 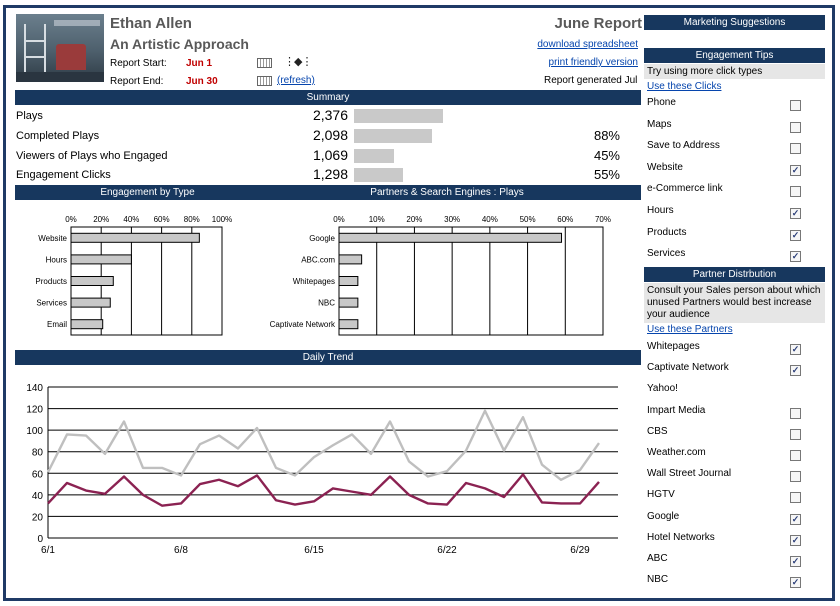 What do you see at coordinates (587, 44) in the screenshot?
I see `download-spreadsheet-link: download spreadsheet` at bounding box center [587, 44].